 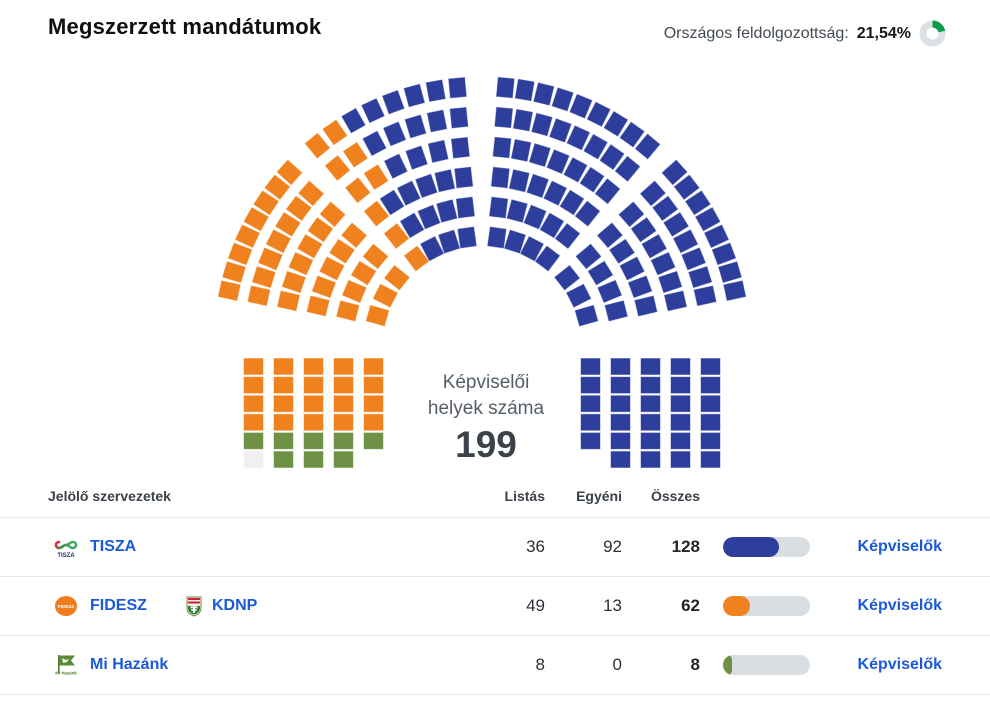 I want to click on tisza-logo-icon: TISZA, so click(x=66, y=547).